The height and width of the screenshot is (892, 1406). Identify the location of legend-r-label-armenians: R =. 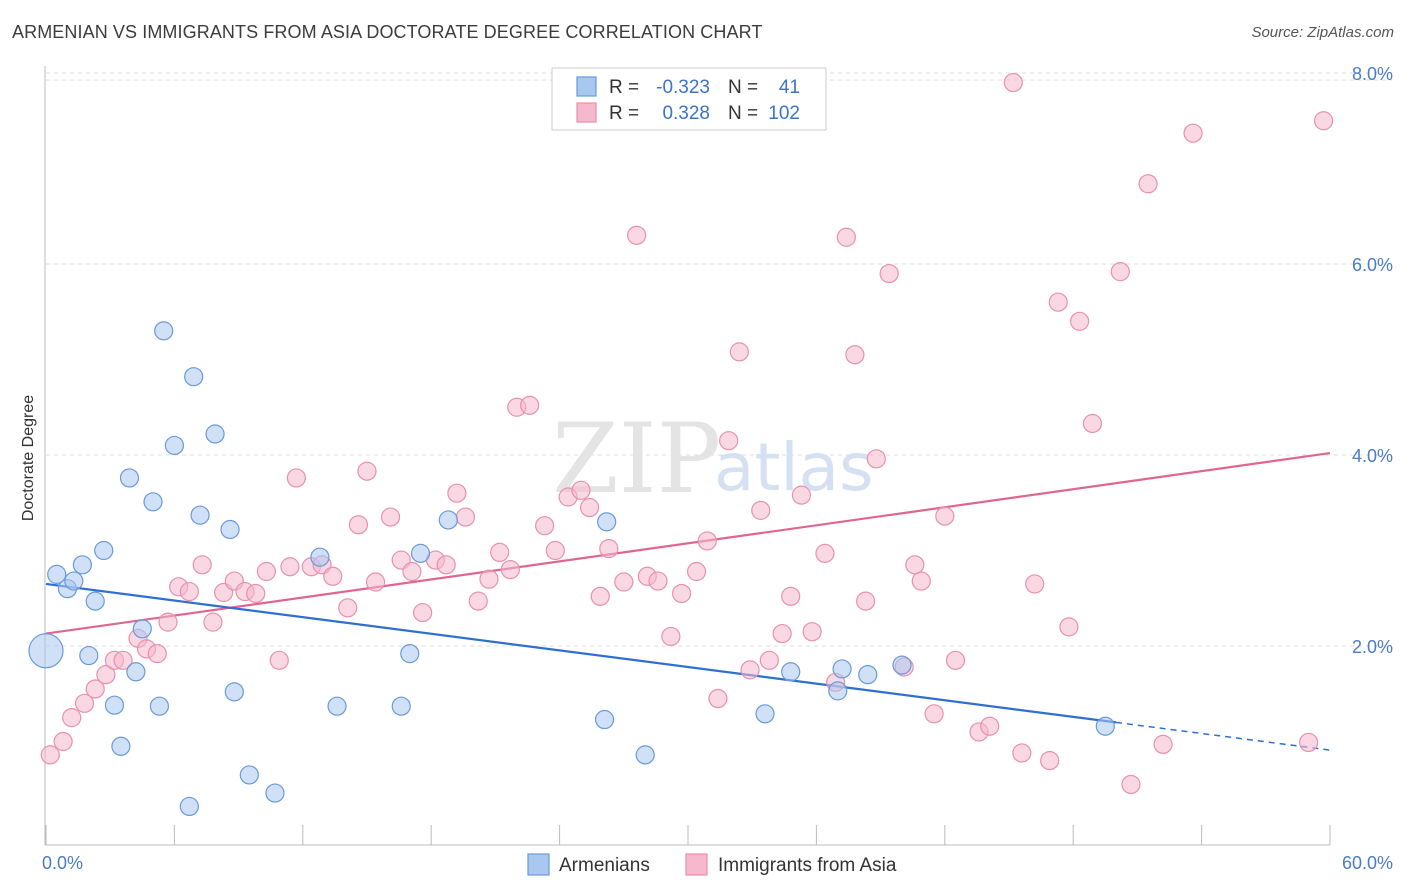
(624, 87).